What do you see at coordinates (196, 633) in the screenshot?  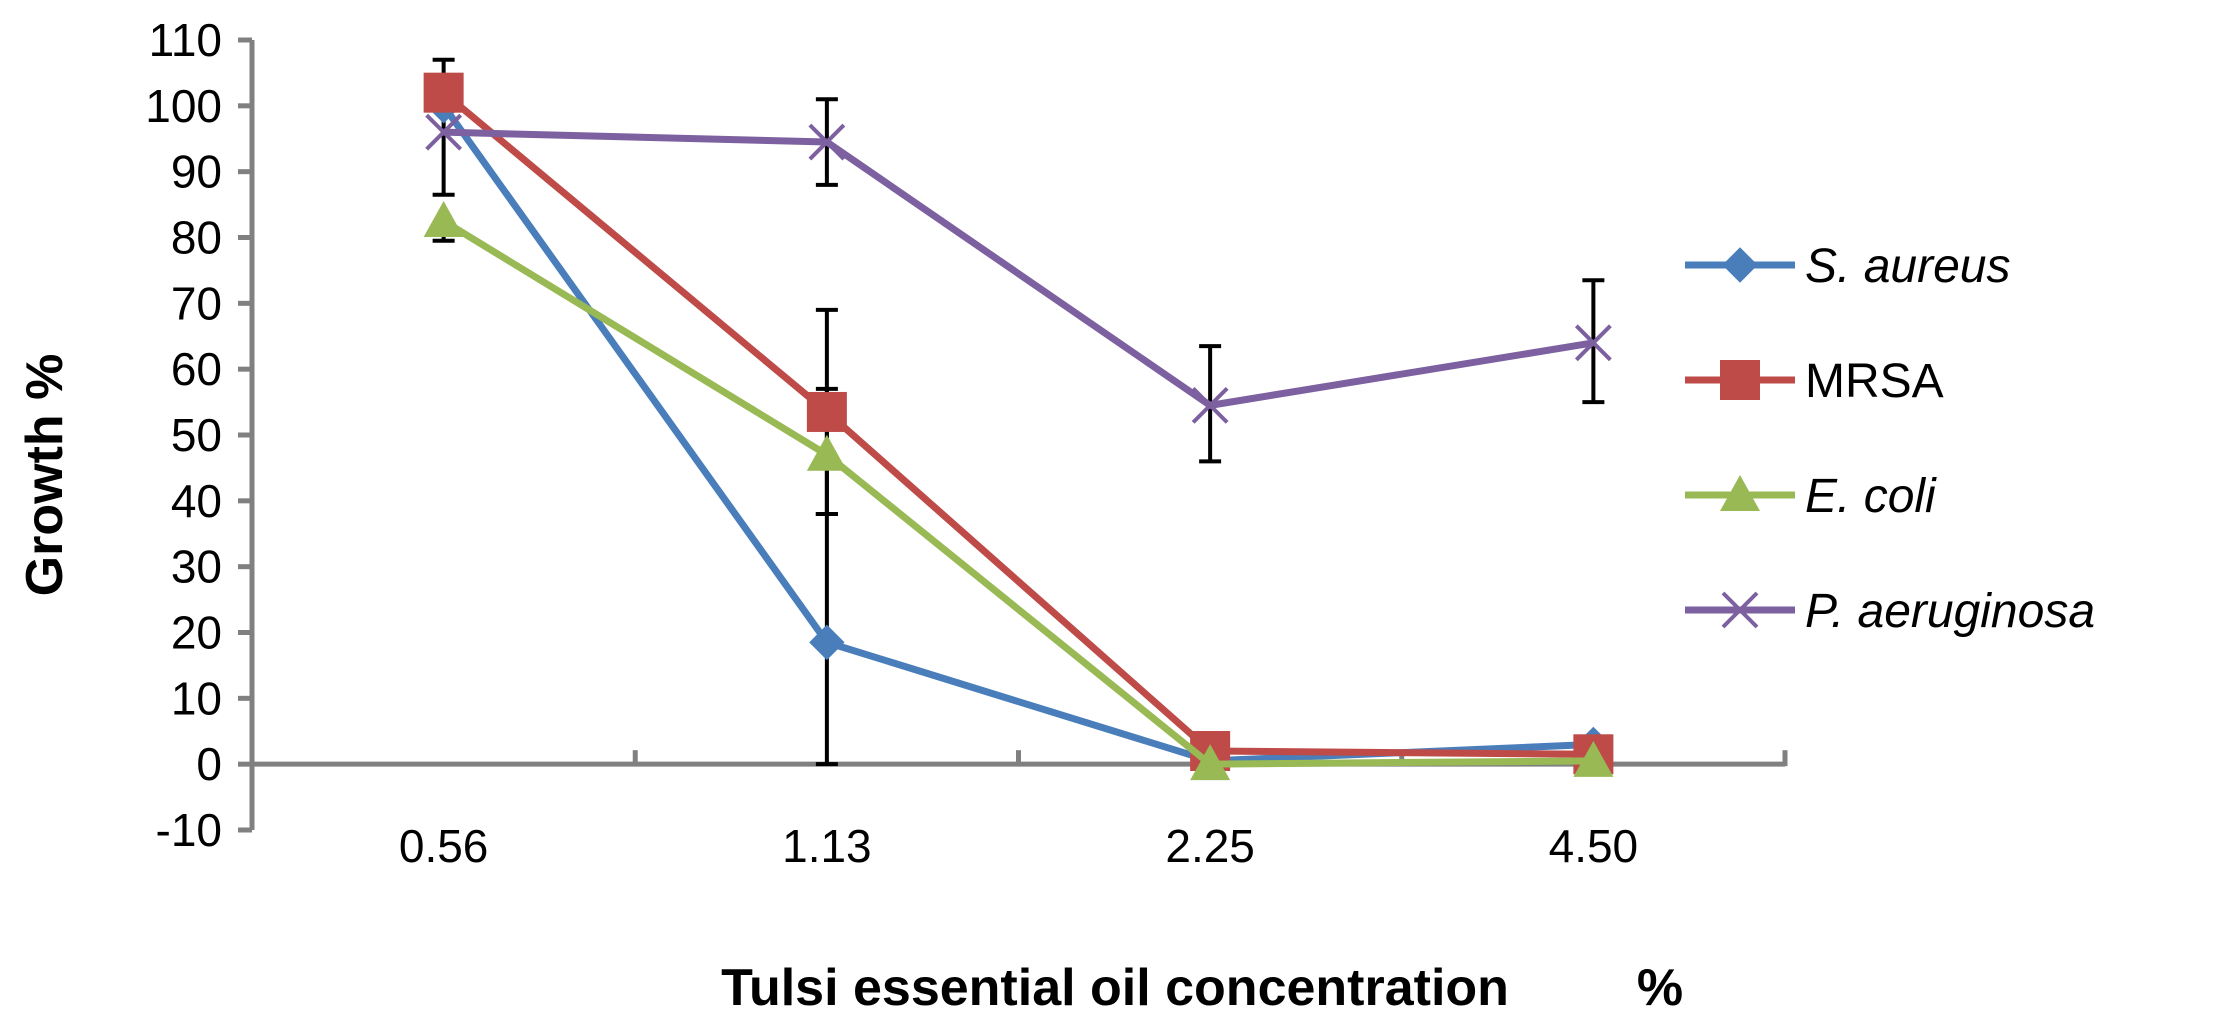 I see `y-tick-label: 20` at bounding box center [196, 633].